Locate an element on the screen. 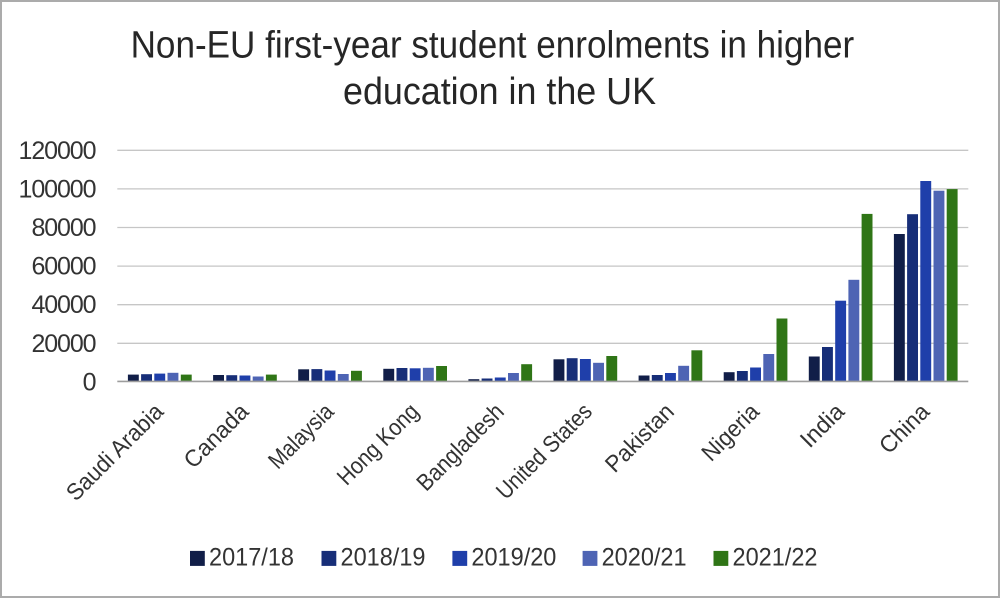 The image size is (1000, 598). svg-text: 2017/18 is located at coordinates (251, 558).